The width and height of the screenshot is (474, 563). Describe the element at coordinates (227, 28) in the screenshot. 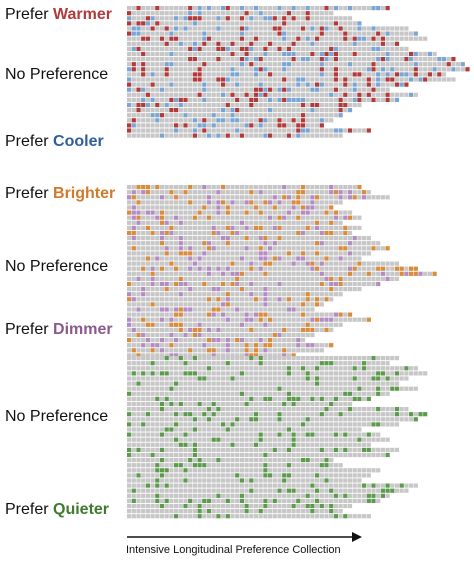

I see `cell-thermal-r4-c21` at that location.